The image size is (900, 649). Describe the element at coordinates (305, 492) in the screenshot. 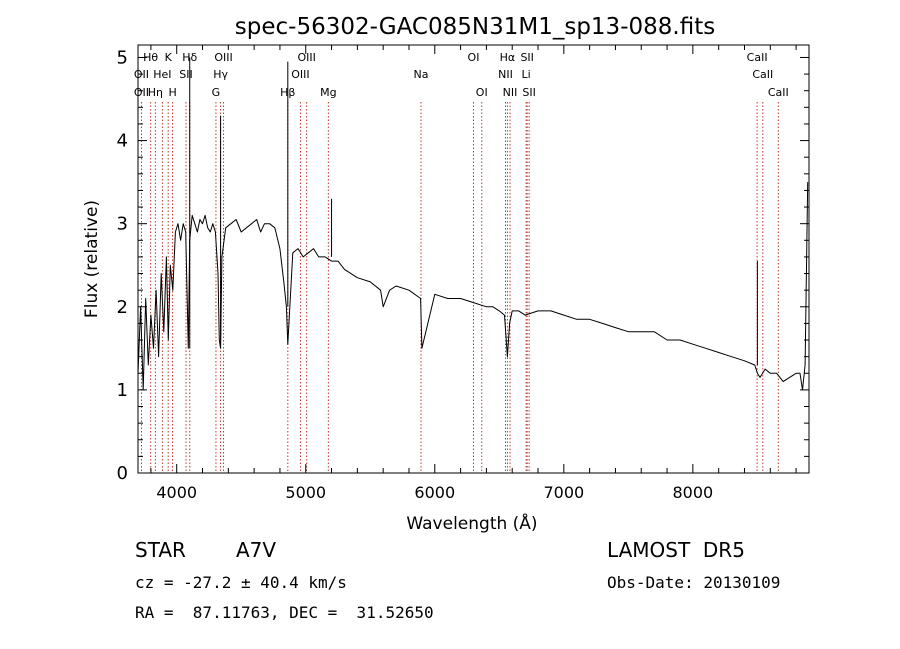

I see `x-tick-label: 5000` at that location.